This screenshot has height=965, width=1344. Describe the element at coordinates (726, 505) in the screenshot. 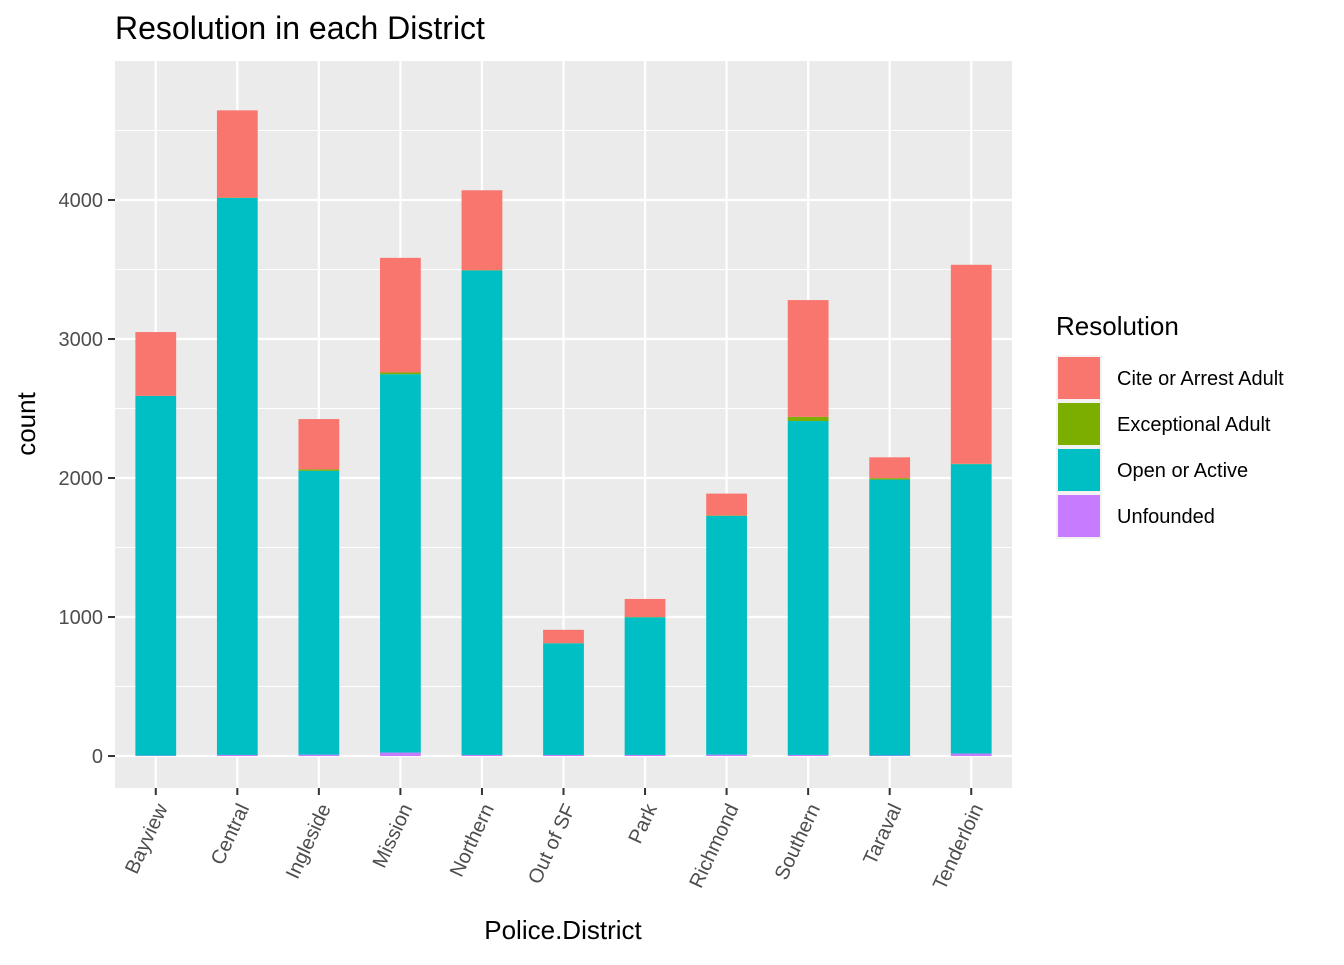

I see `bar-cite-or-arrest-adult-richmond` at that location.